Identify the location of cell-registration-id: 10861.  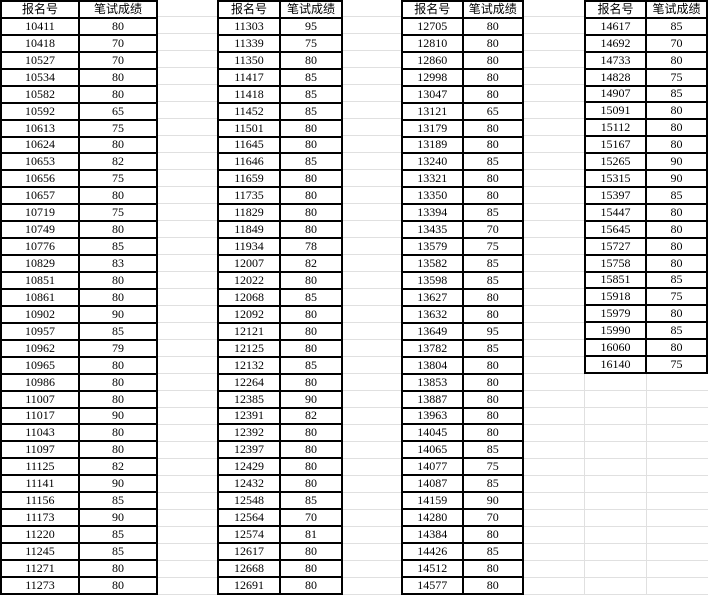
(40, 297).